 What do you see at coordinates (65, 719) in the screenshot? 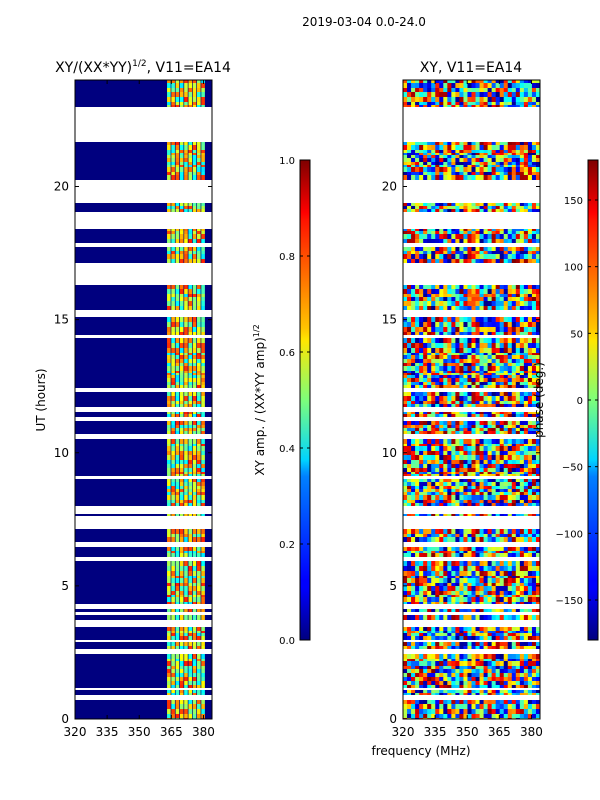
I see `amplitude-y-tick-label: 0` at bounding box center [65, 719].